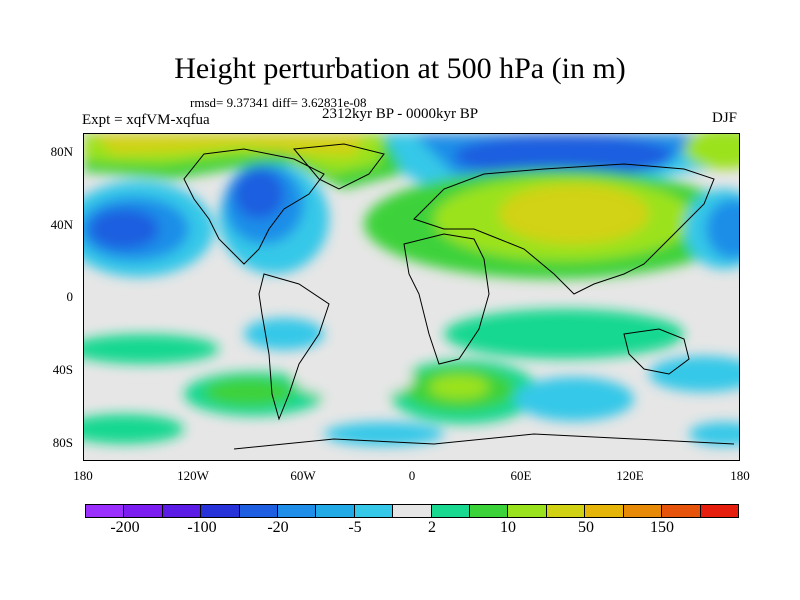  Describe the element at coordinates (278, 527) in the screenshot. I see `colorbar-label: -20` at that location.